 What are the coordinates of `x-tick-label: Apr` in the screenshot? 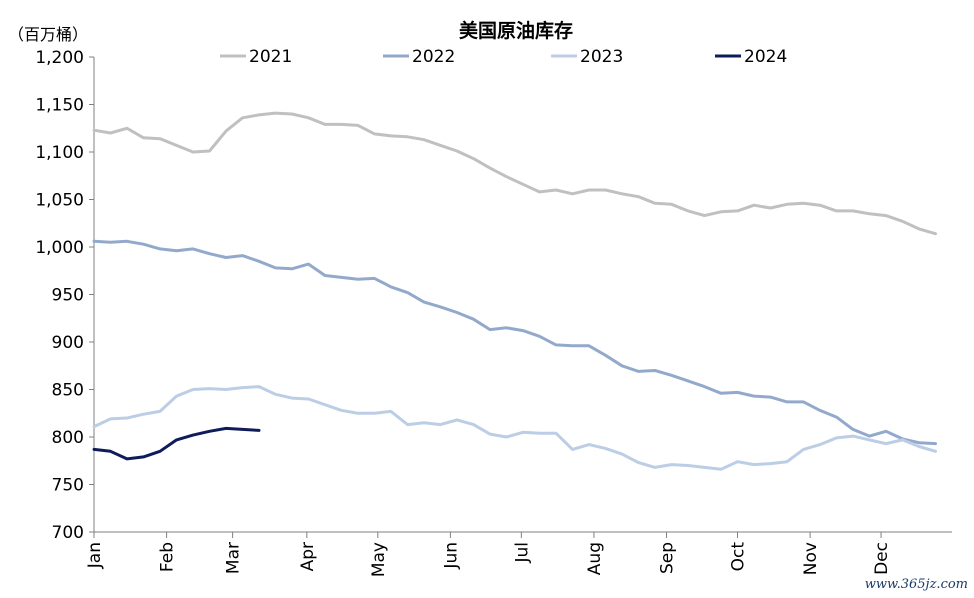 It's located at (308, 556).